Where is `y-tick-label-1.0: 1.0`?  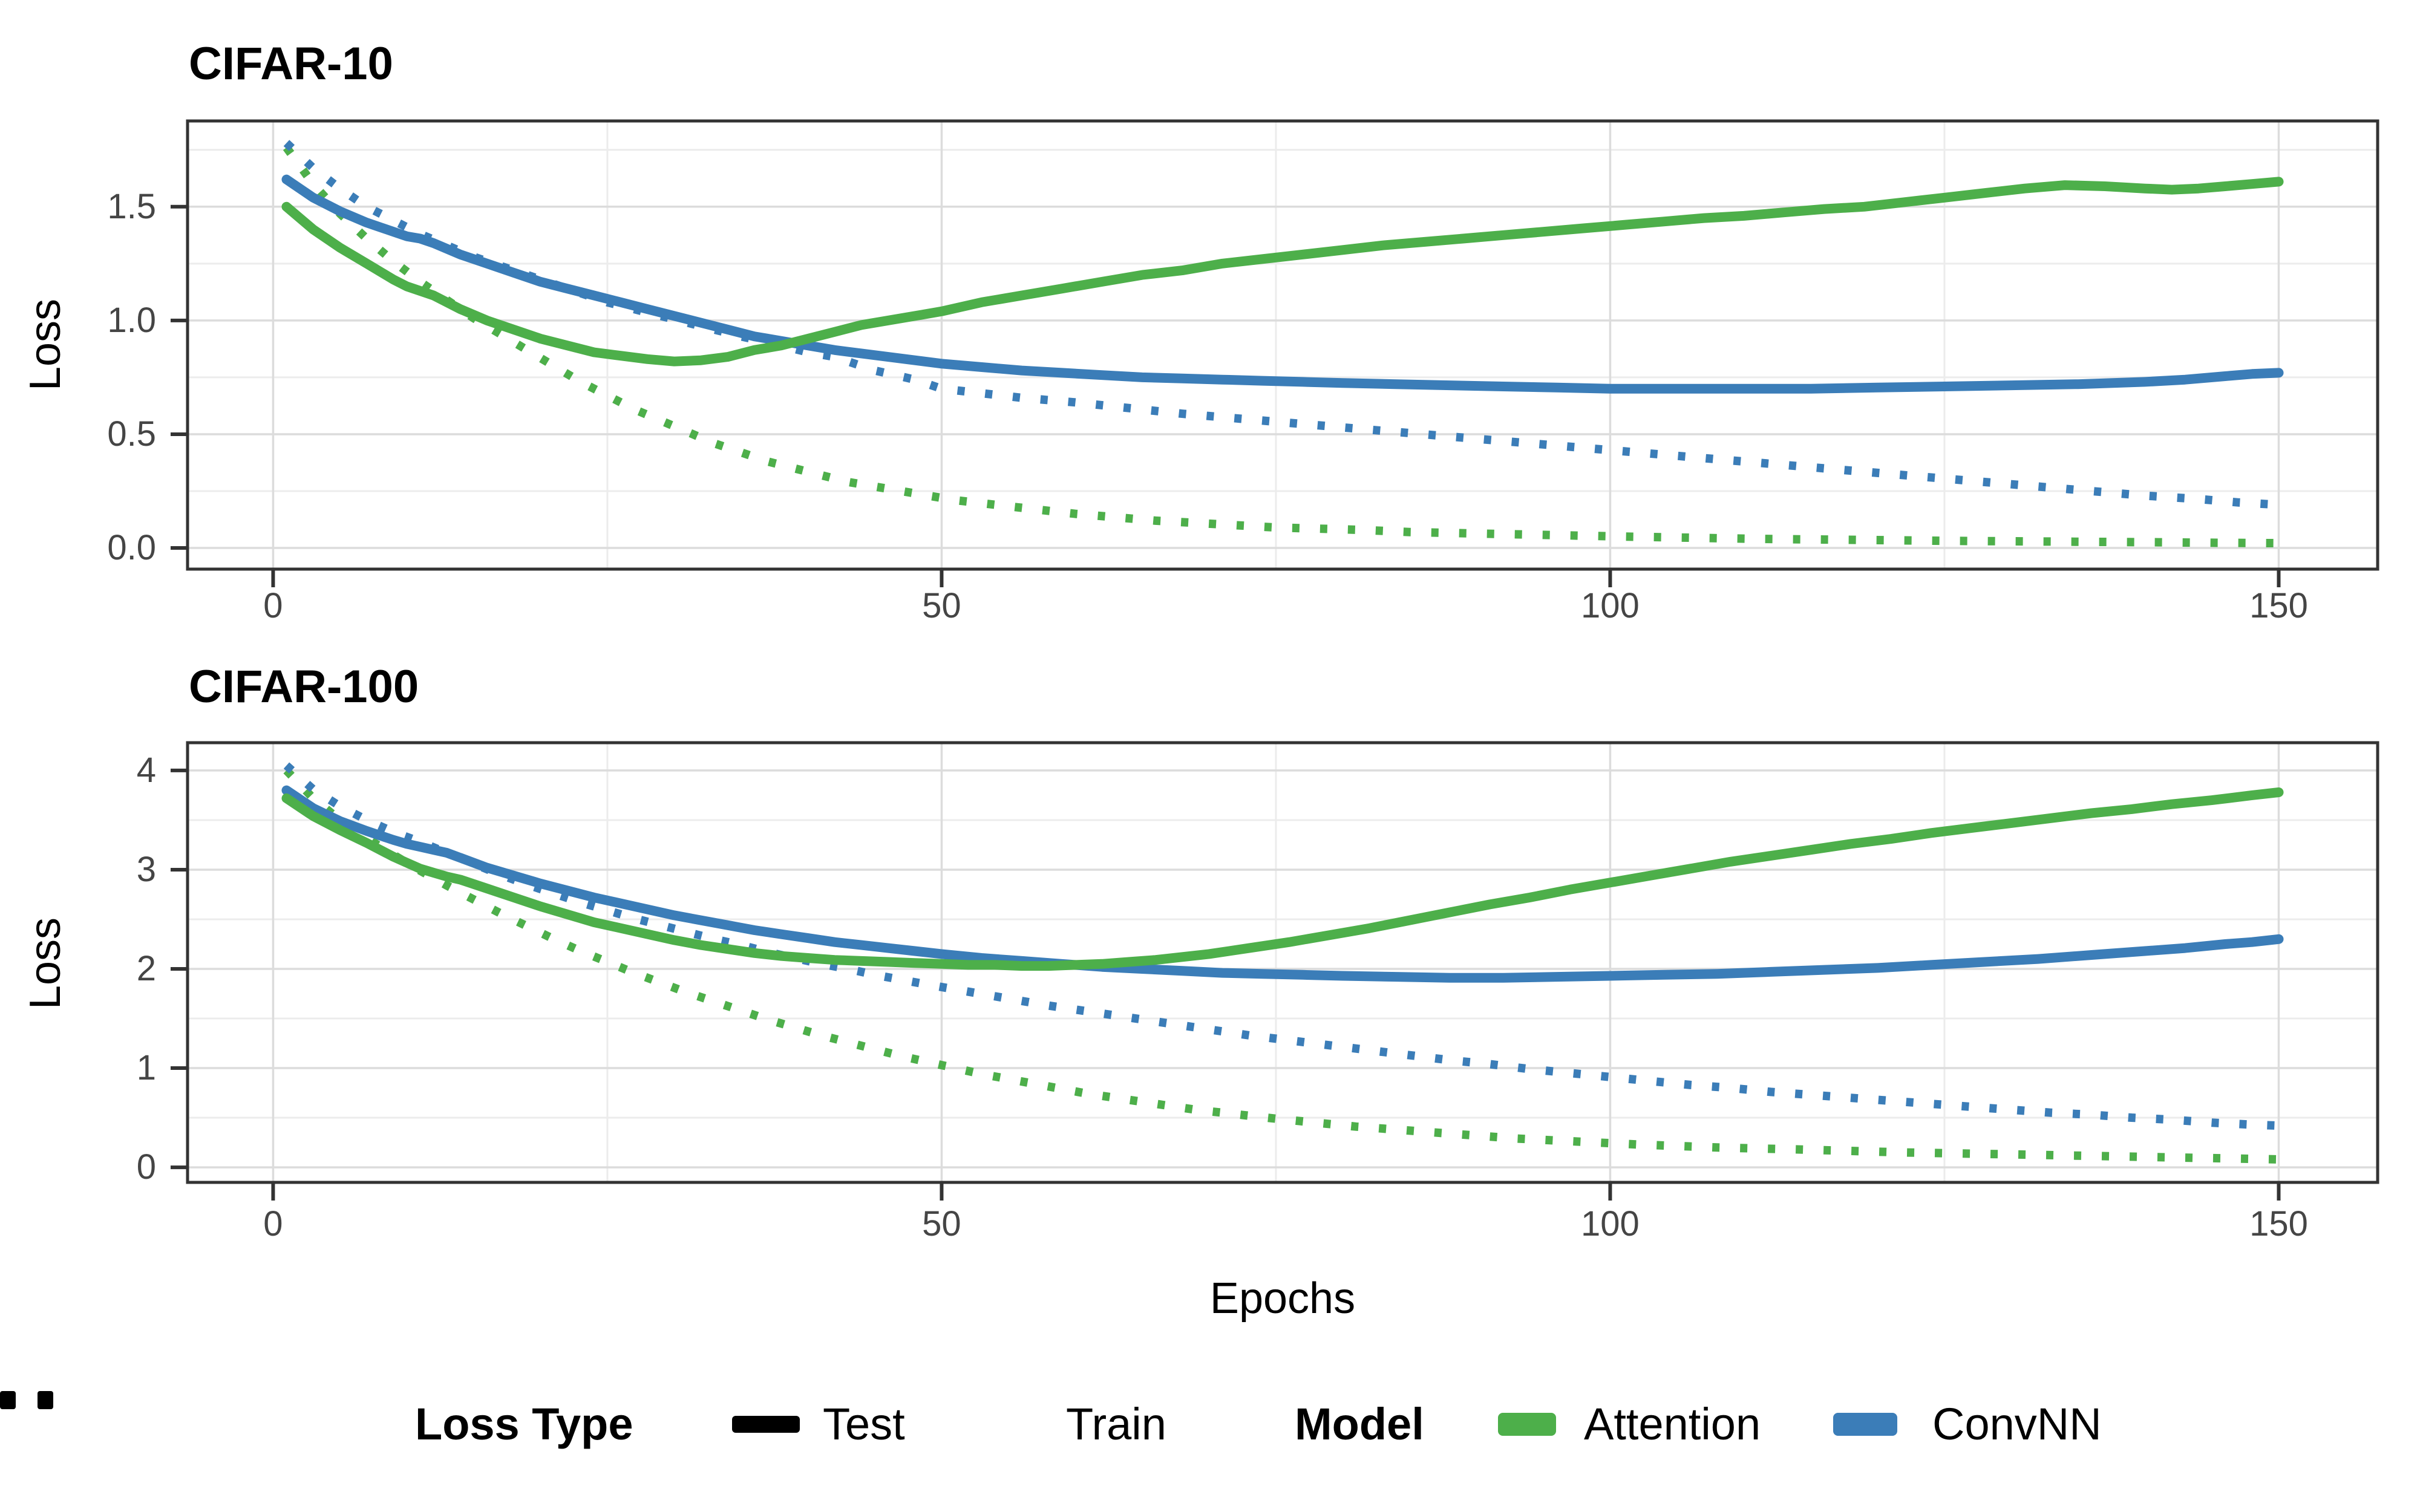 y-tick-label-1.0: 1.0 is located at coordinates (131, 320).